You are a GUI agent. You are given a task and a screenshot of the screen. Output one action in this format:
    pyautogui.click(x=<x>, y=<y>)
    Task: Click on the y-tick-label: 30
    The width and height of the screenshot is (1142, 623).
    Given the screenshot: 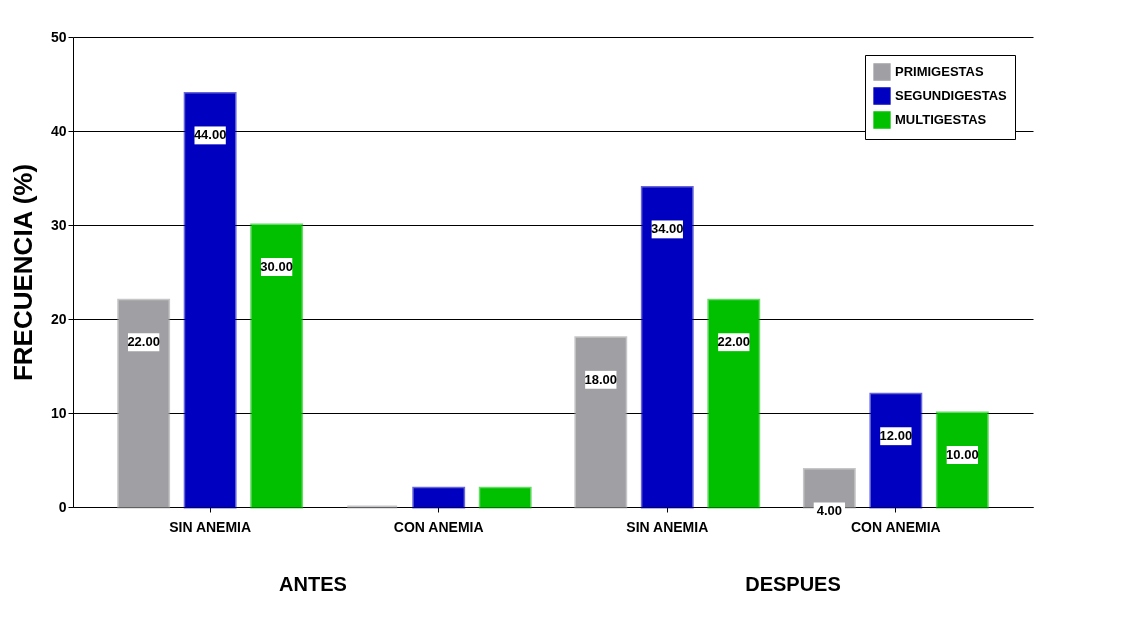 What is the action you would take?
    pyautogui.click(x=58, y=224)
    